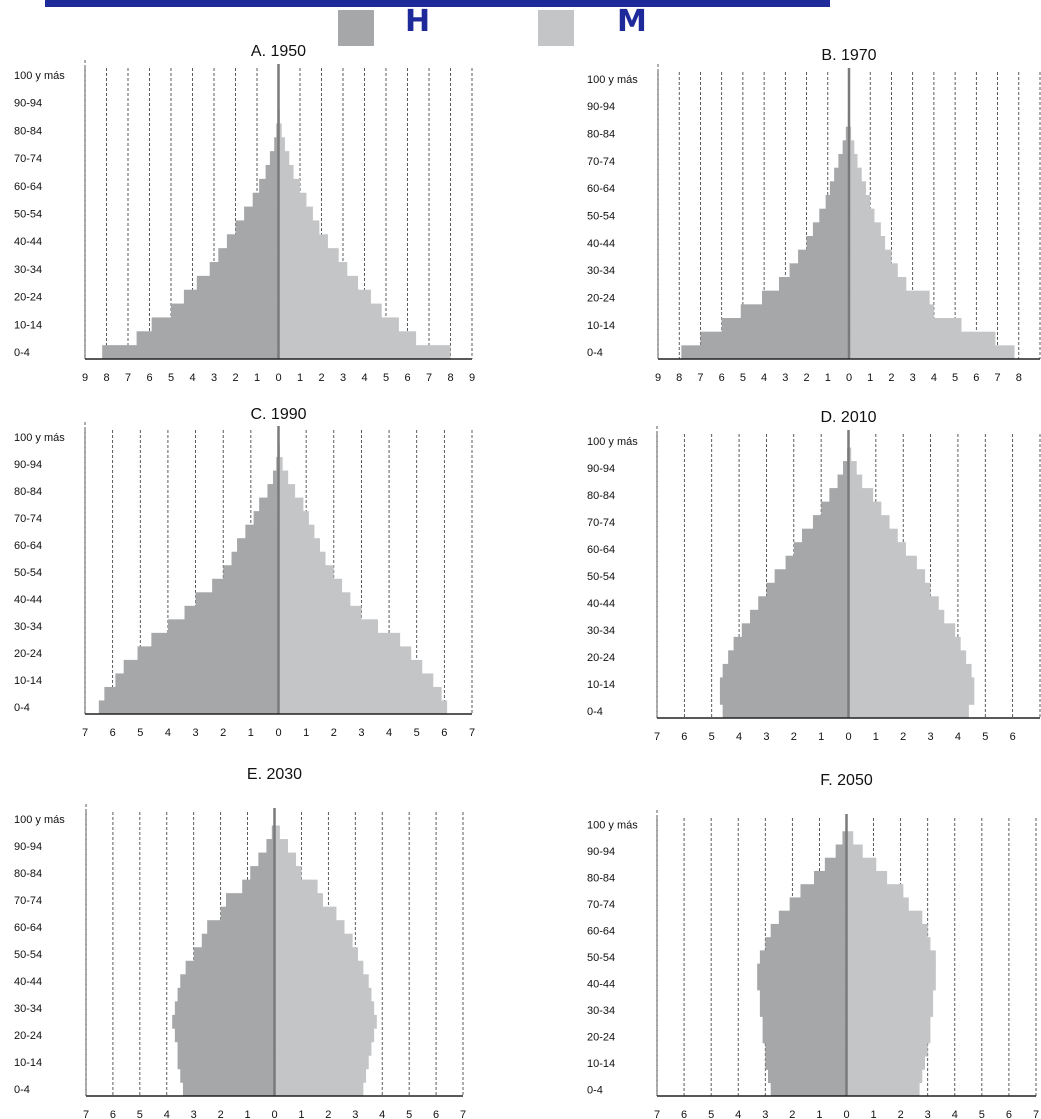  I want to click on age-label: 40-44, so click(28, 242).